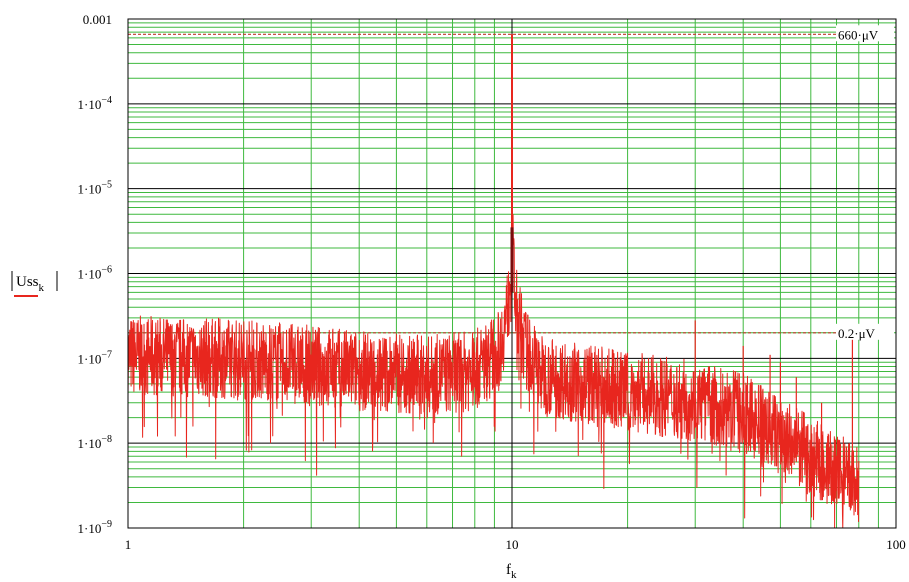 The height and width of the screenshot is (582, 909). Describe the element at coordinates (95, 188) in the screenshot. I see `y-tick-label: 1·10⁻⁵` at that location.